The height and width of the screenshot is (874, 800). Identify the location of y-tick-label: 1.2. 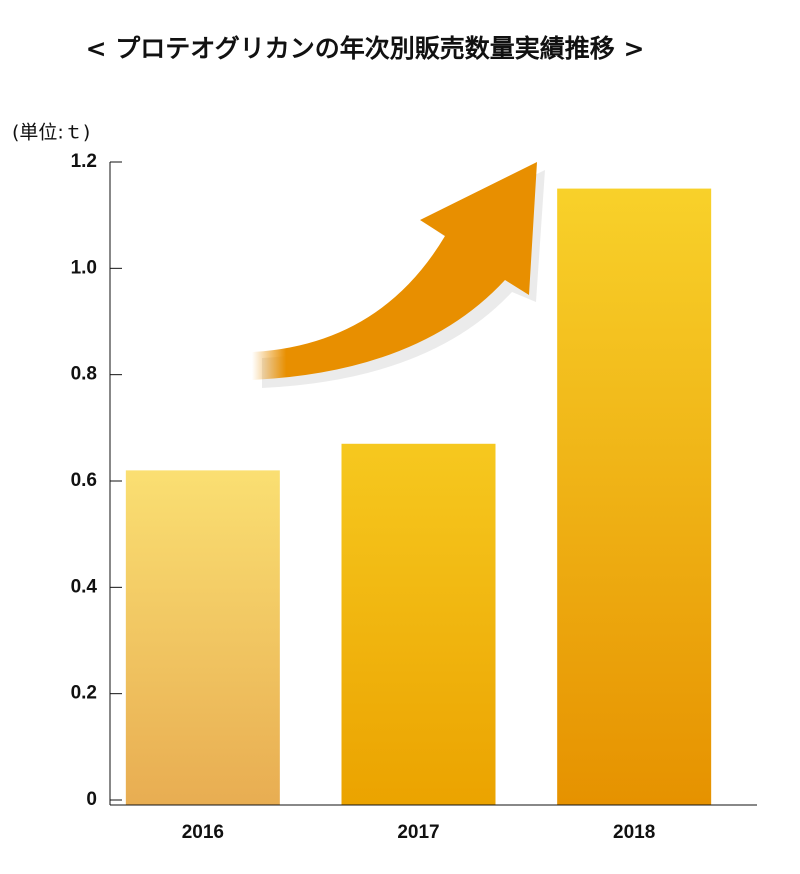
(84, 161).